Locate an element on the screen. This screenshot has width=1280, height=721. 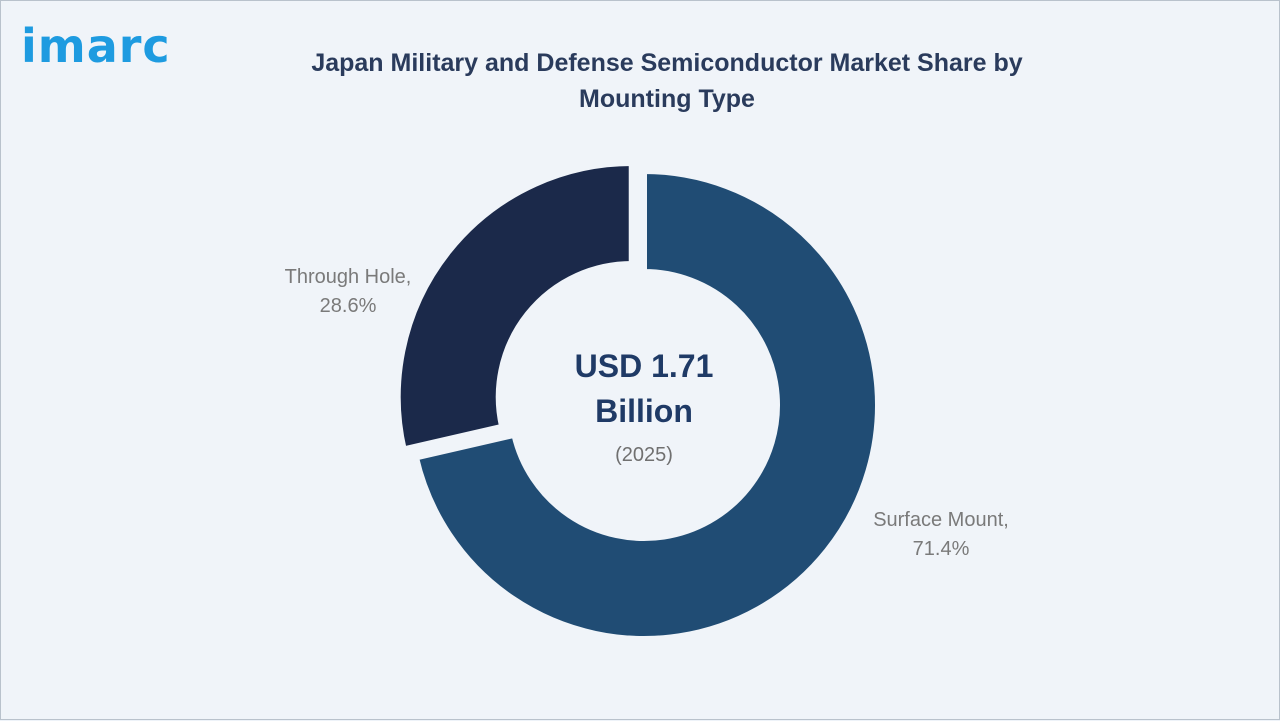
center-value-line1: USD 1.71 is located at coordinates (644, 366).